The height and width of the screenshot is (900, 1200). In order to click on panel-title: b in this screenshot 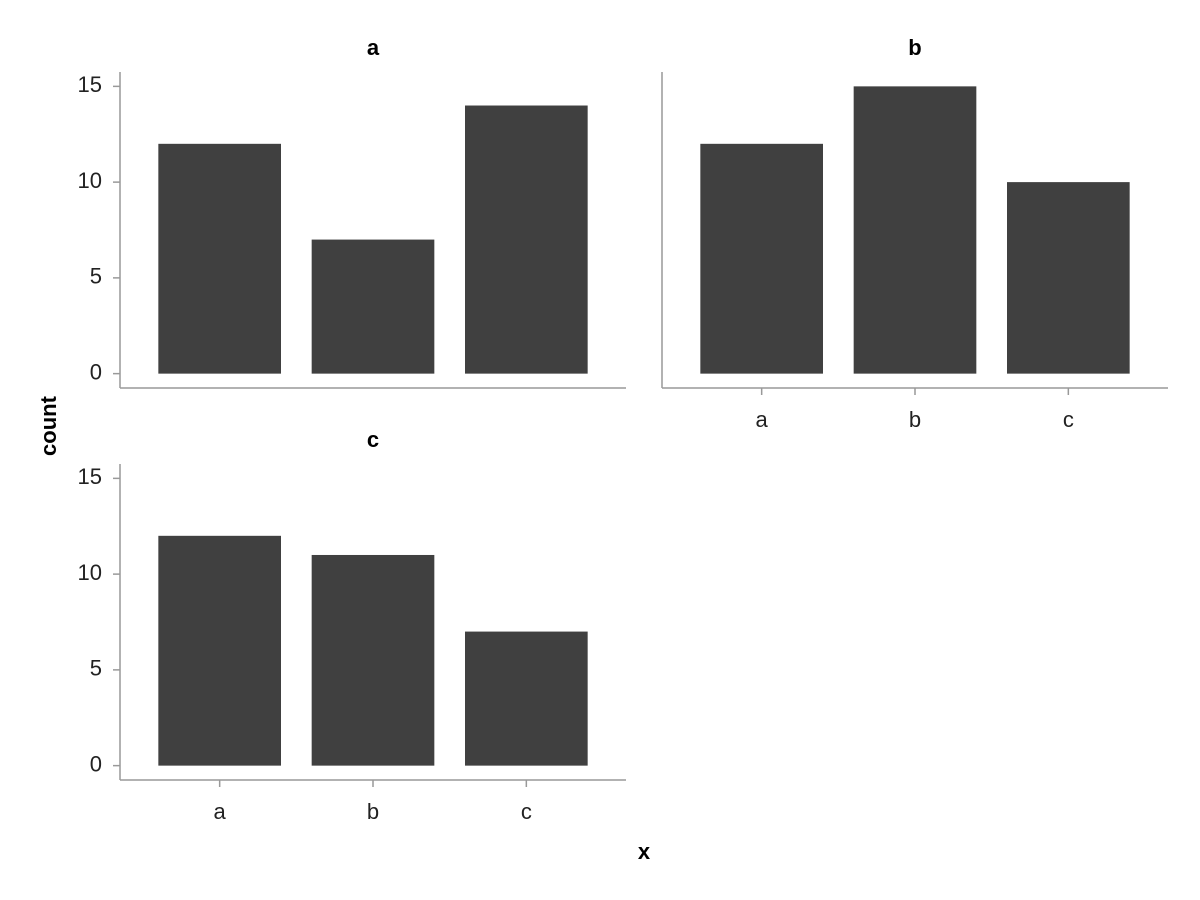, I will do `click(914, 47)`.